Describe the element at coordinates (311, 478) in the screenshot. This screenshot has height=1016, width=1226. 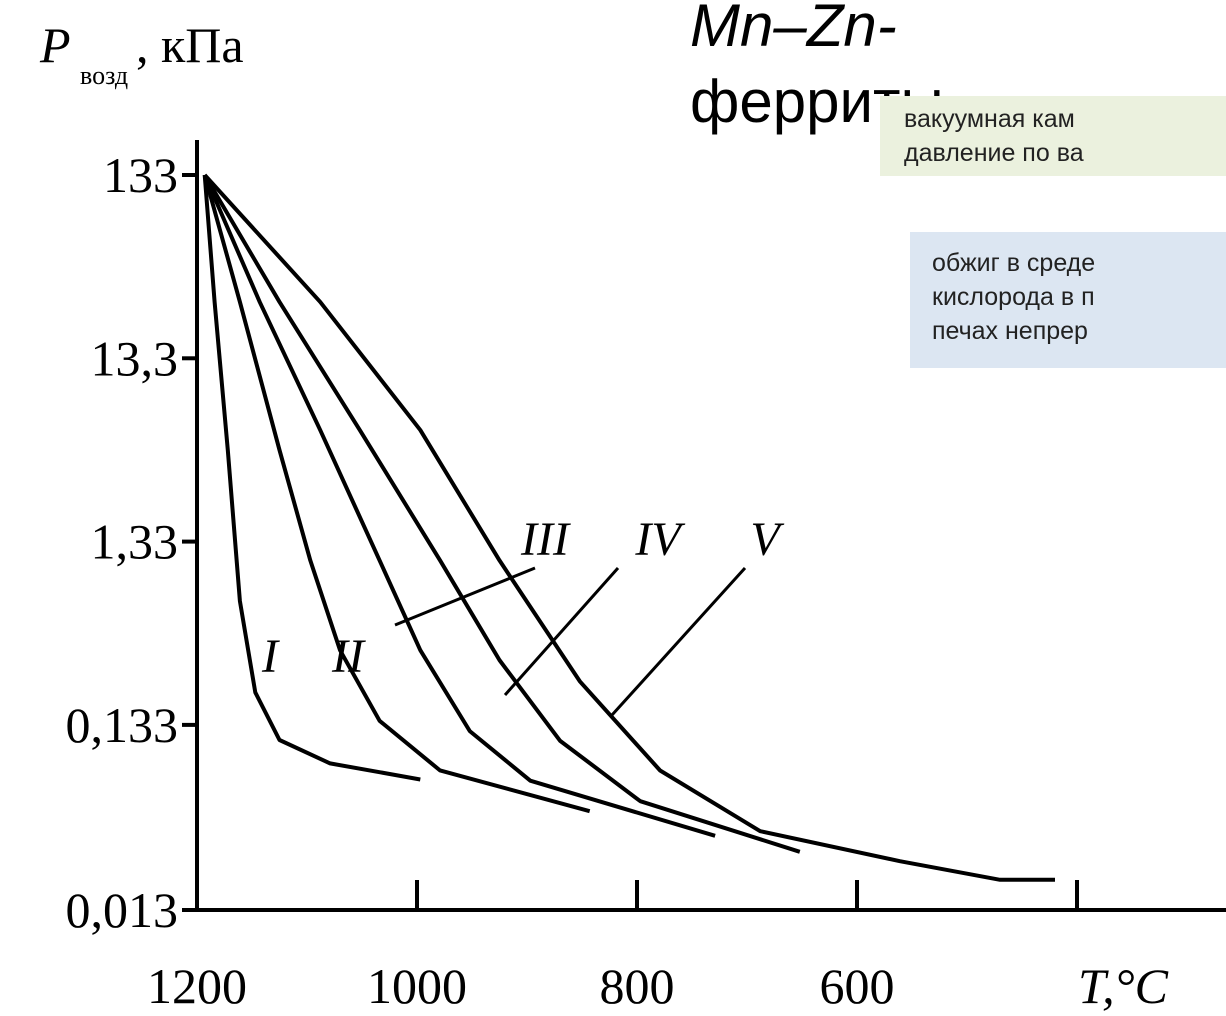
I see `curve` at that location.